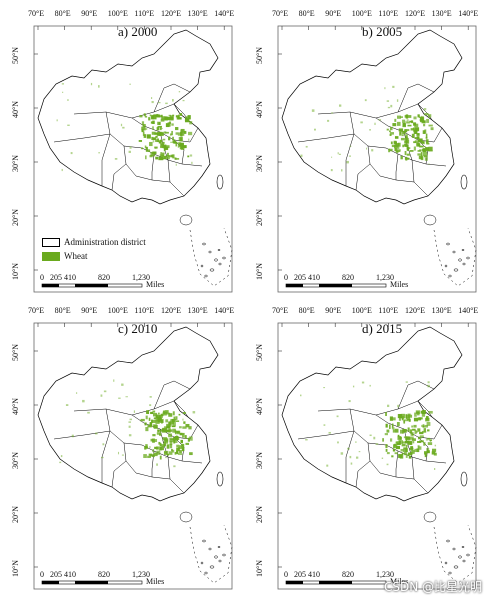 The image size is (492, 603). Describe the element at coordinates (348, 277) in the screenshot. I see `scale-tick-label: 820` at that location.